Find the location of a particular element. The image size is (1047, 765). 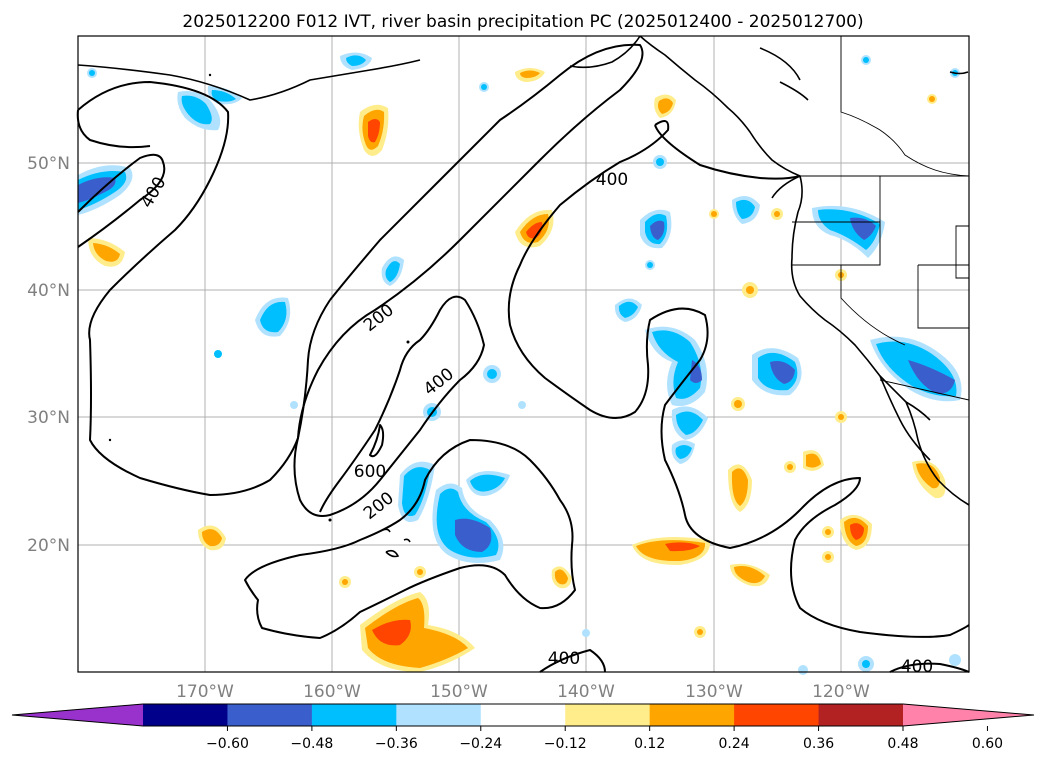

us-mexico-border is located at coordinates (924, 390).